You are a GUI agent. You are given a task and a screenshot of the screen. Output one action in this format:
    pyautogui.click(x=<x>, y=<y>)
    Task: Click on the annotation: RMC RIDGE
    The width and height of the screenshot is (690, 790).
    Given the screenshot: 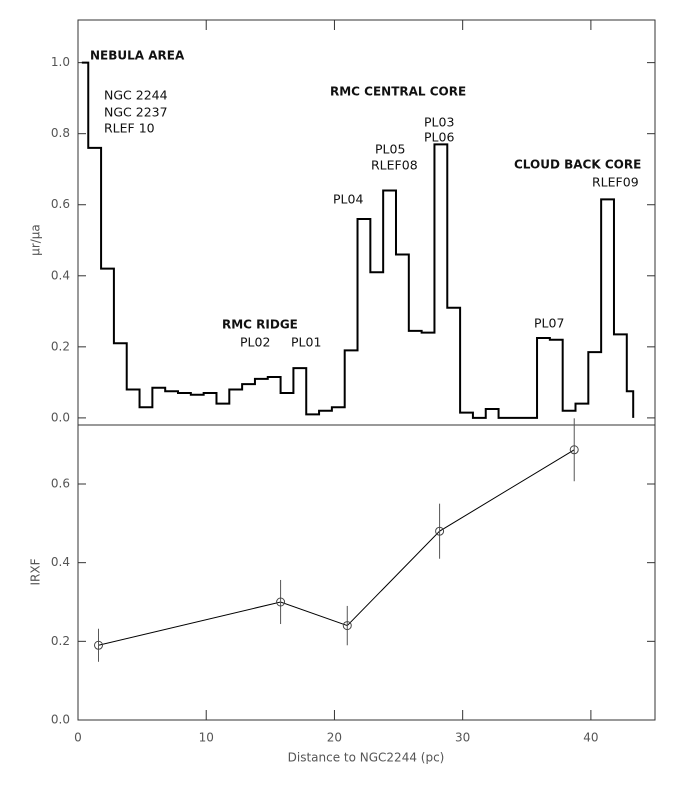 What is the action you would take?
    pyautogui.click(x=260, y=325)
    